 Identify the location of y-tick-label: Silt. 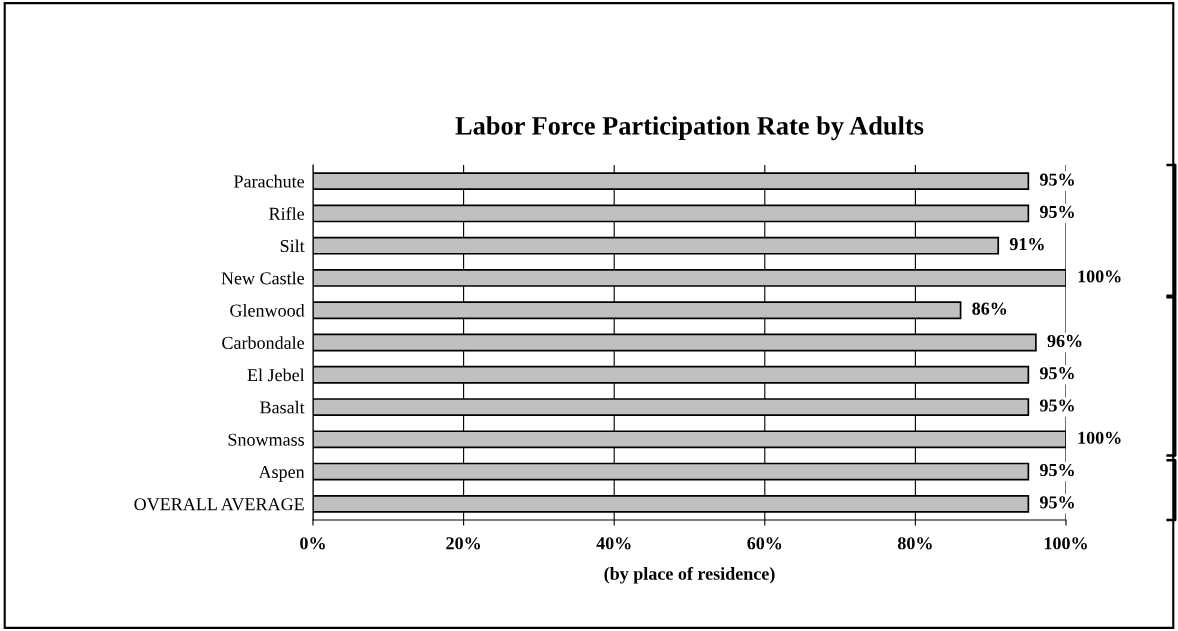
(292, 246).